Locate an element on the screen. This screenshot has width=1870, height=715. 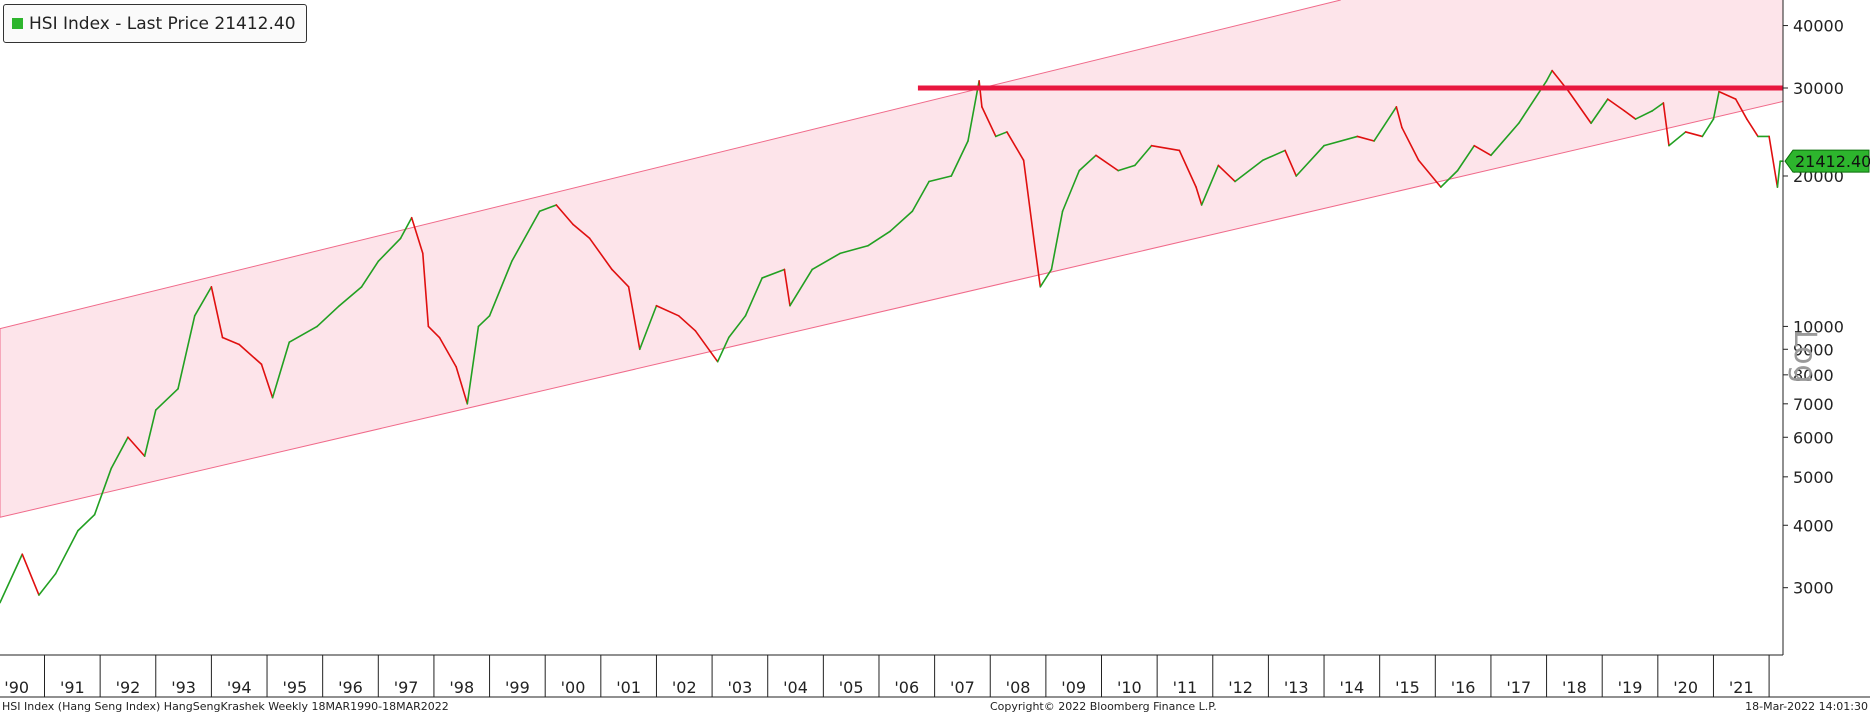
y-tick-label: 8000 is located at coordinates (1813, 375).